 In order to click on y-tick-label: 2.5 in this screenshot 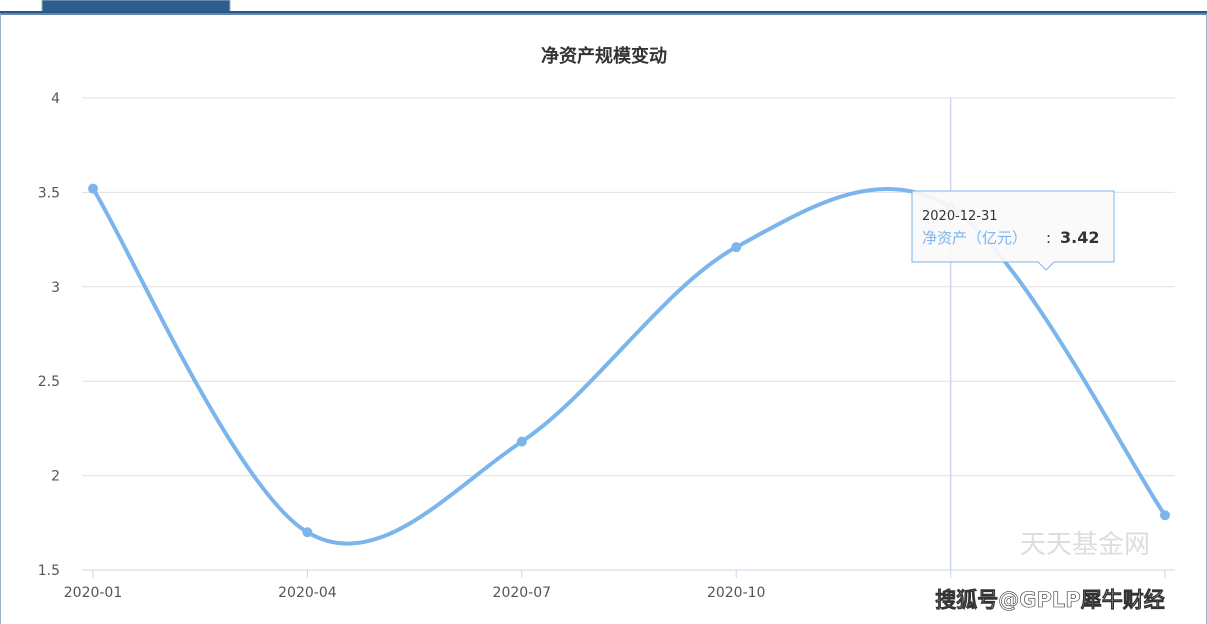, I will do `click(49, 382)`.